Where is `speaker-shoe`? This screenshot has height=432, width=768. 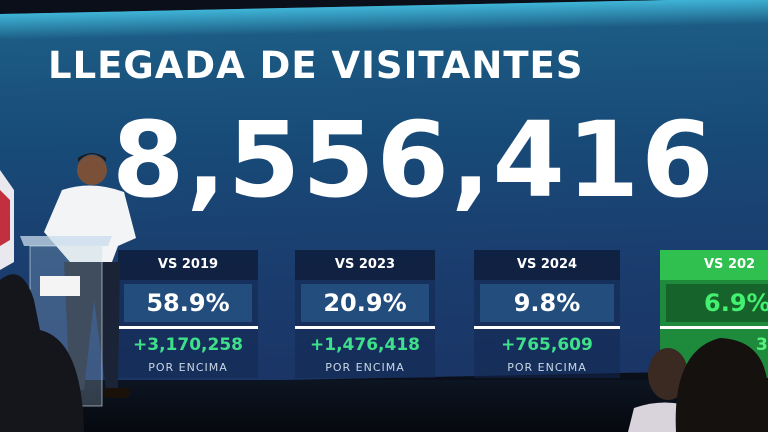
speaker-shoe is located at coordinates (117, 393).